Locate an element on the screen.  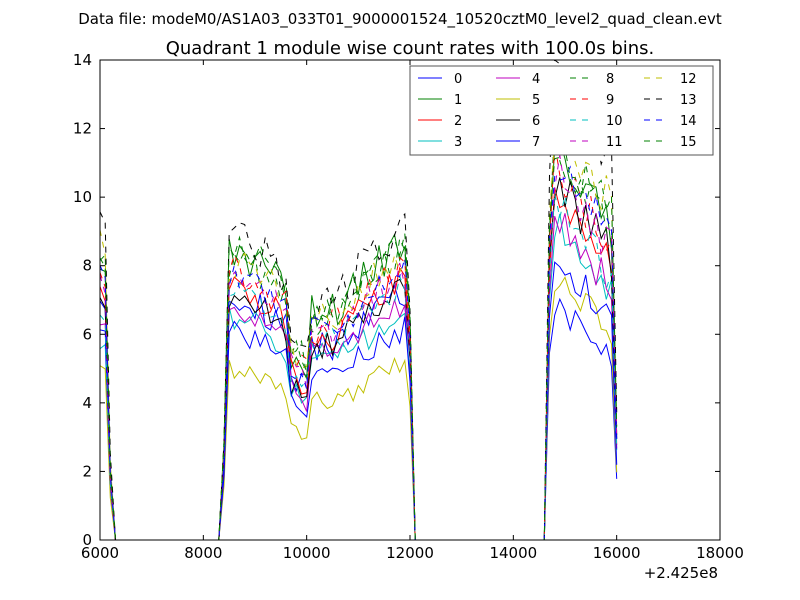
legend-frame is located at coordinates (561, 110).